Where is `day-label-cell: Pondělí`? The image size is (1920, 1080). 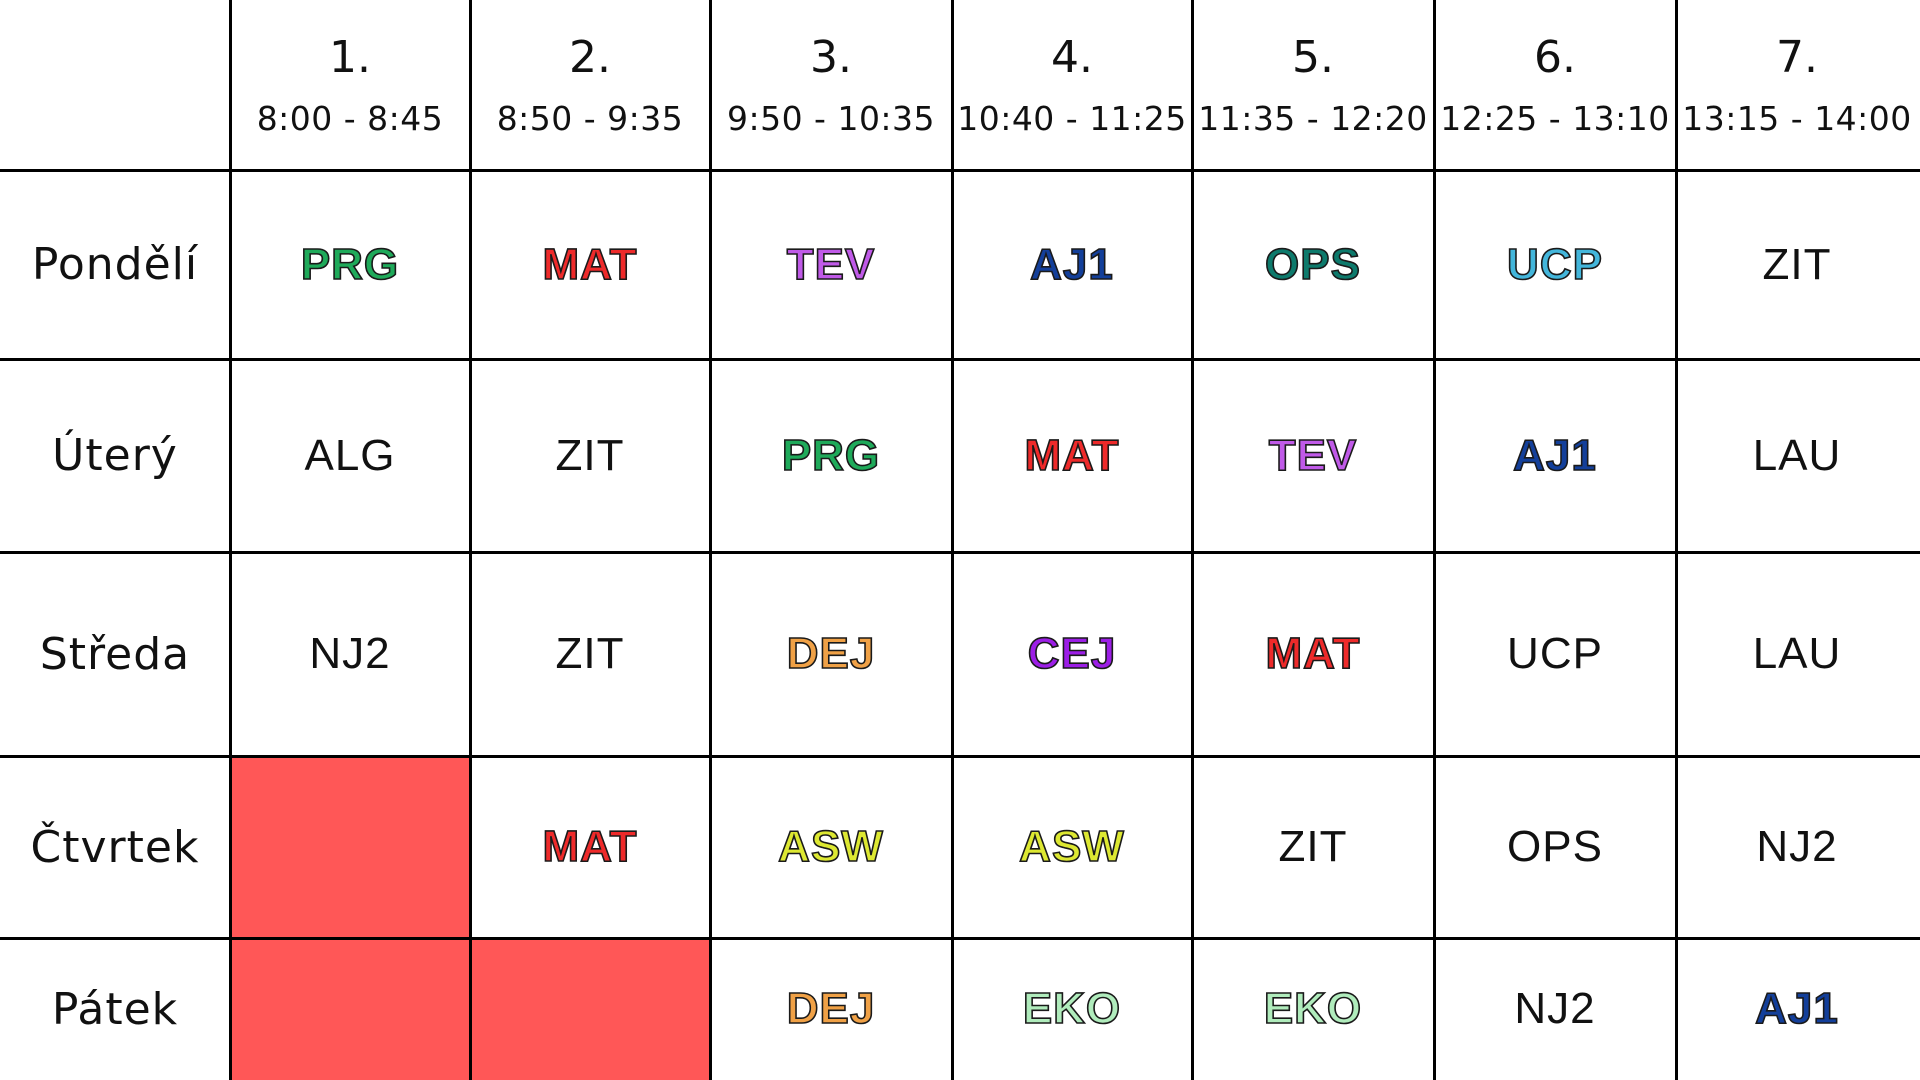 day-label-cell: Pondělí is located at coordinates (115, 264).